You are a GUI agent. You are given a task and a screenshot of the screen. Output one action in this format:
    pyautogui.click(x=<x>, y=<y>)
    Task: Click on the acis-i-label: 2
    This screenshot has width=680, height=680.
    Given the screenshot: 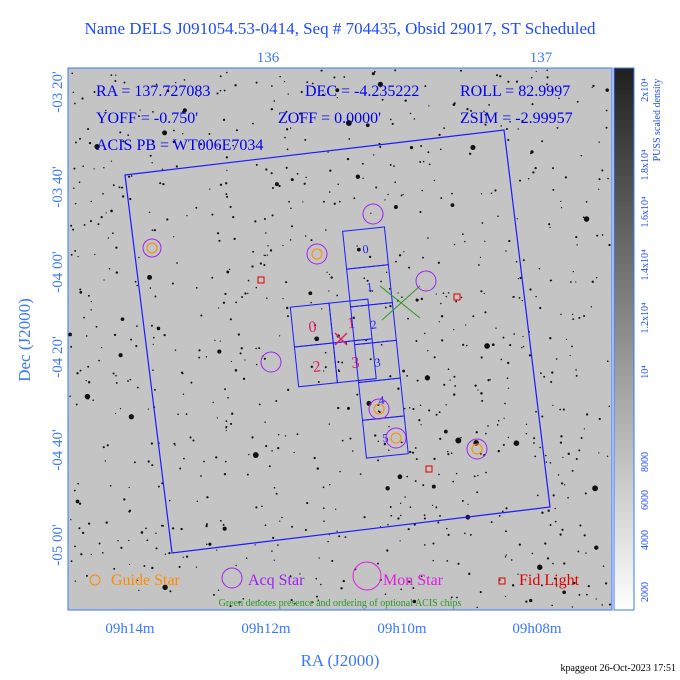 What is the action you would take?
    pyautogui.click(x=317, y=367)
    